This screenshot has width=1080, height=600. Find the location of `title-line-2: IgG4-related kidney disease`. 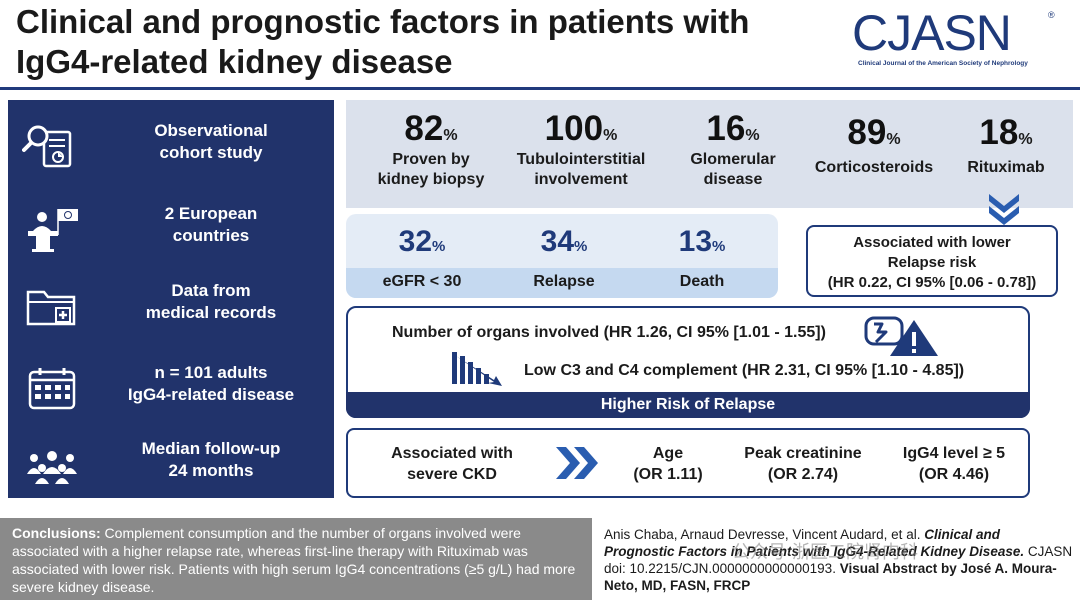

title-line-2: IgG4-related kidney disease is located at coordinates (234, 61).